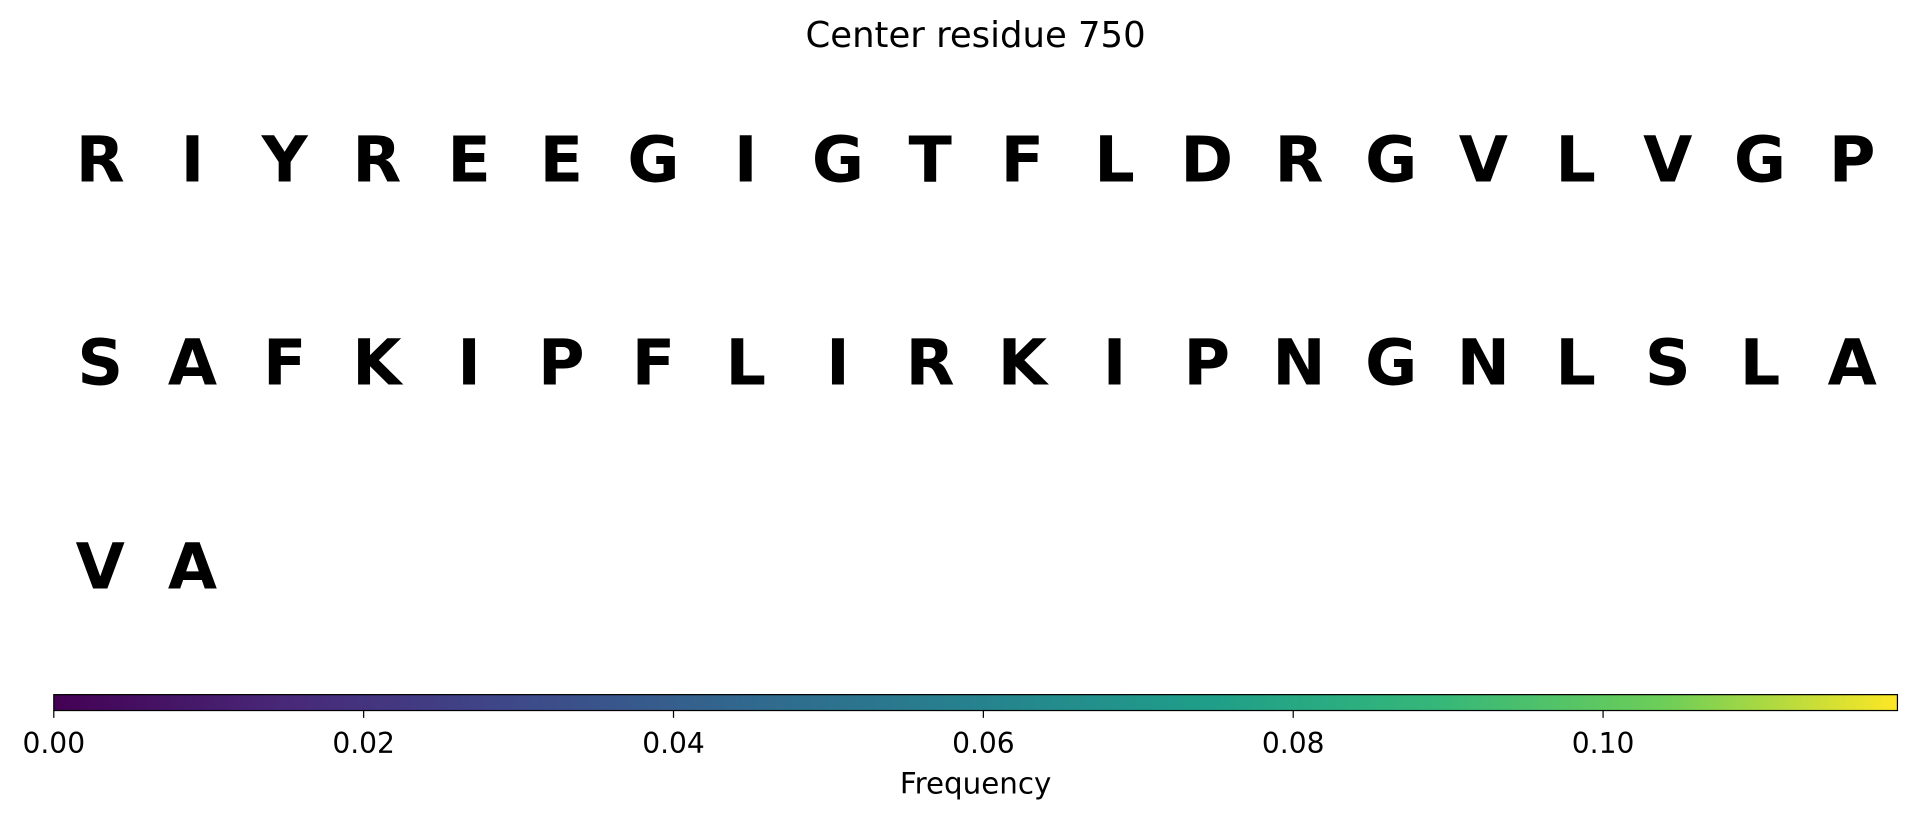  I want to click on residue-letter: D, so click(1206, 160).